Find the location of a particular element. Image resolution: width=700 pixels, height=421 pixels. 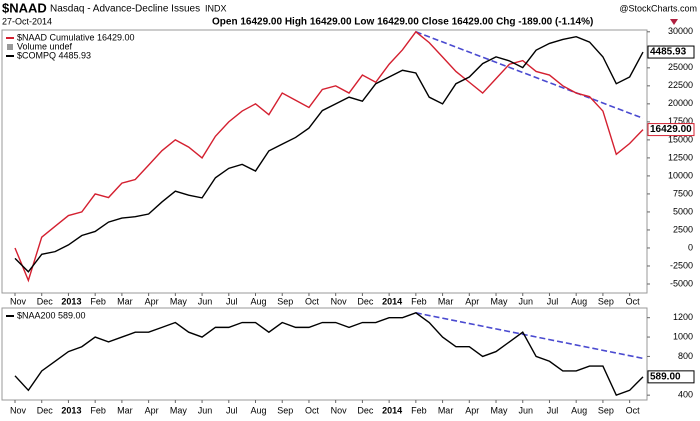

index-name: Nasdaq - Advance-Decline Issues is located at coordinates (125, 9).